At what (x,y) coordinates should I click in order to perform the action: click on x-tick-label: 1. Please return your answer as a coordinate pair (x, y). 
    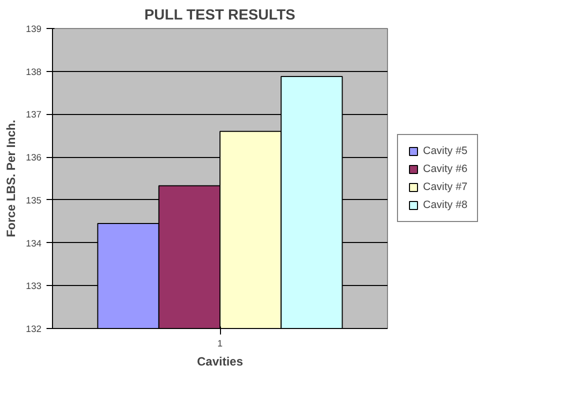
    Looking at the image, I should click on (220, 343).